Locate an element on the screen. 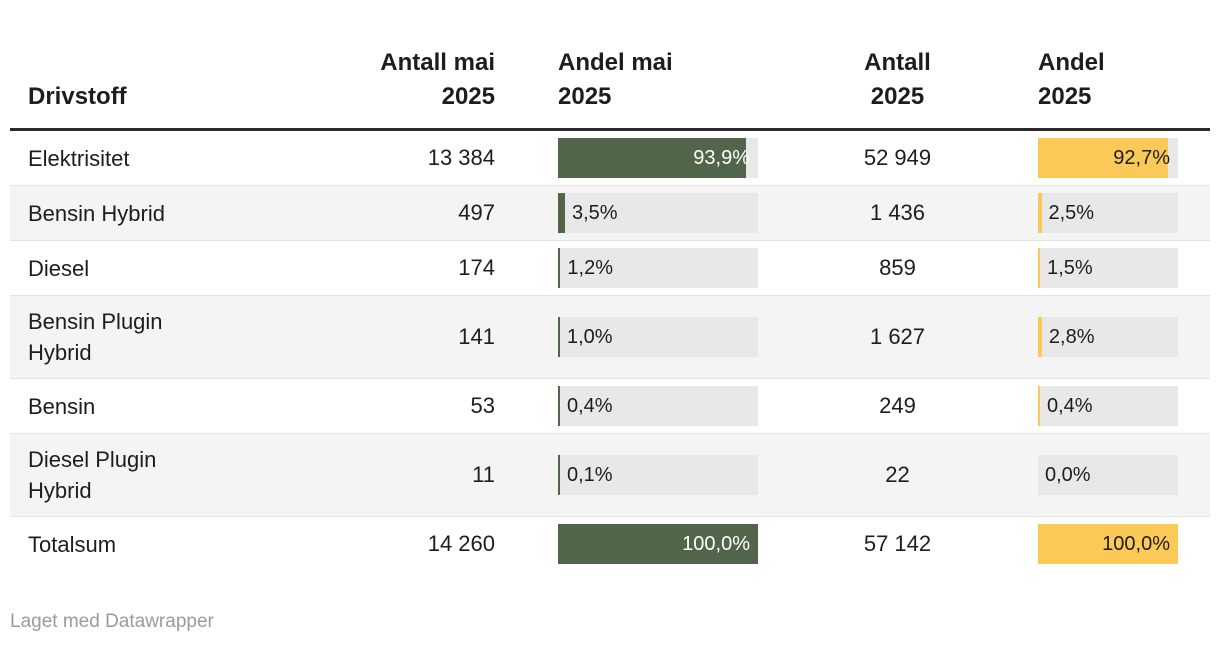  share-year-bar-label: 92,7% is located at coordinates (1141, 158).